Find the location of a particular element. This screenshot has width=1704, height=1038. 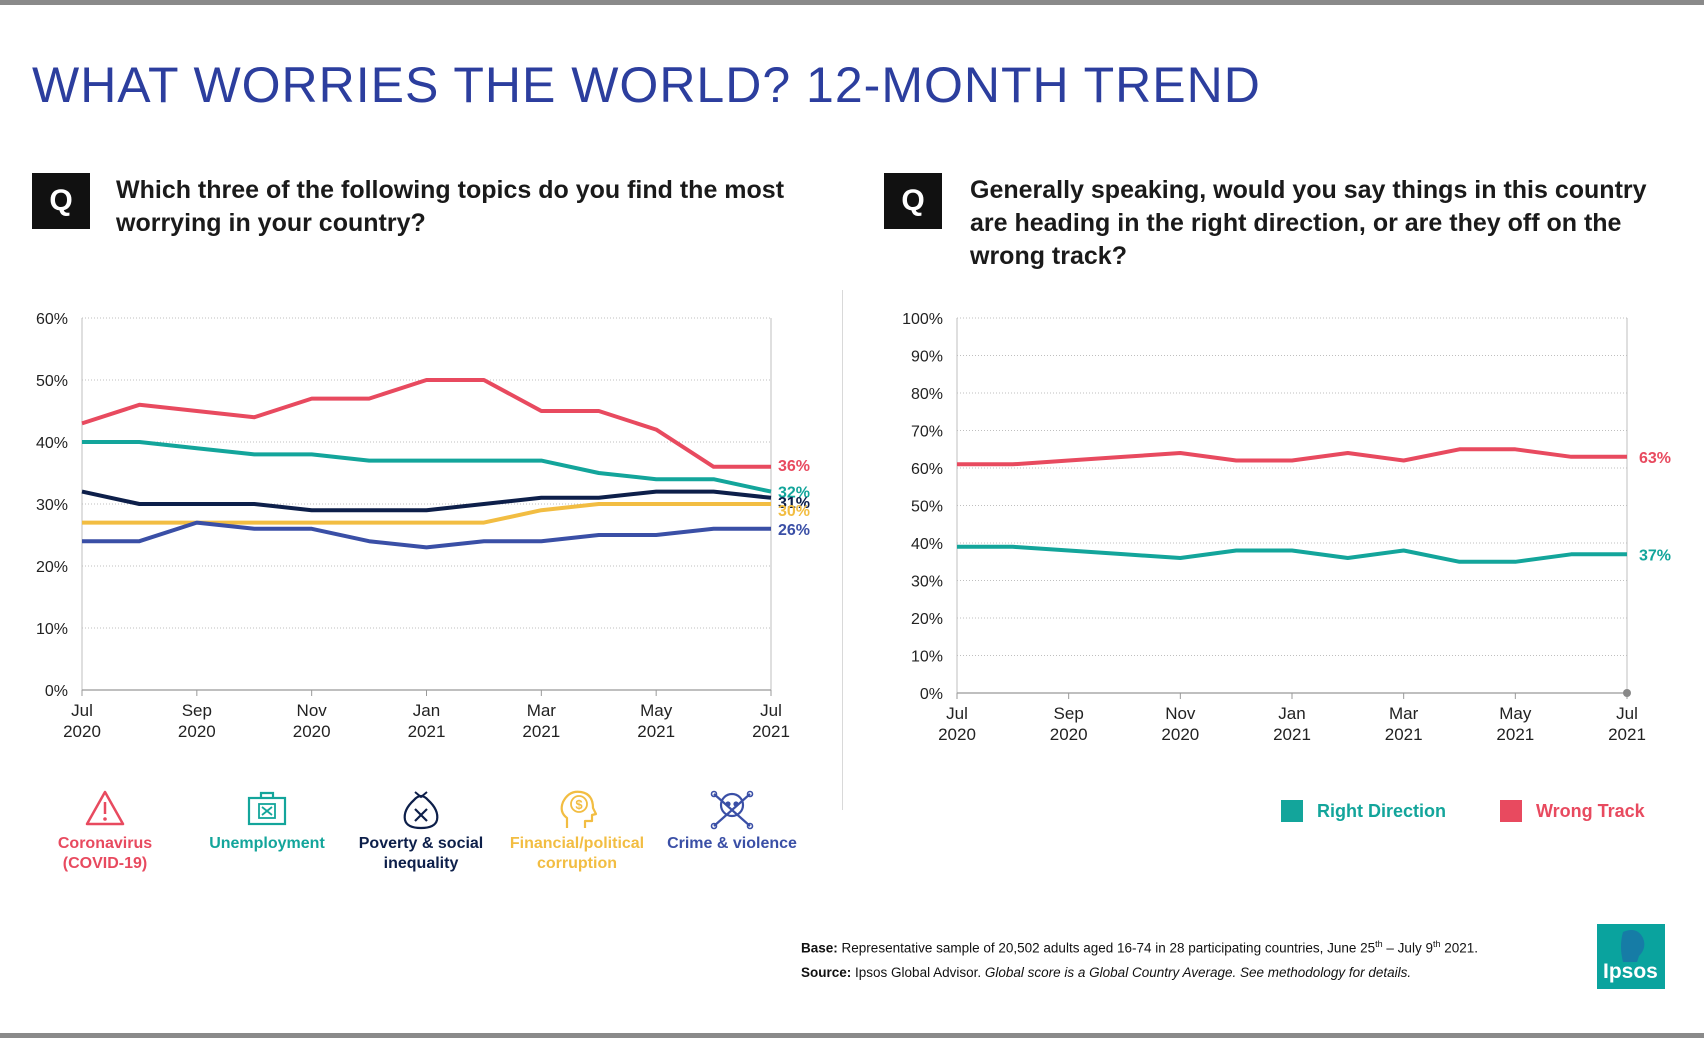

legend-item-covid: Coronavirus (COVID-19) is located at coordinates (105, 831).